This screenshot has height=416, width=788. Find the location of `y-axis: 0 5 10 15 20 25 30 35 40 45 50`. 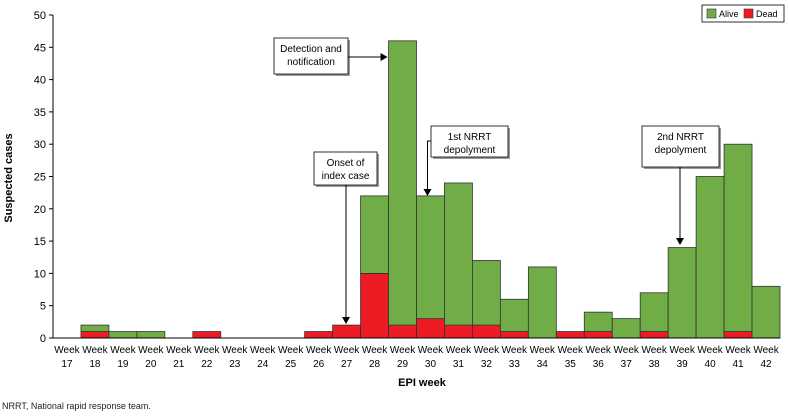

y-axis: 0 5 10 15 20 25 30 35 40 45 50 is located at coordinates (44, 177).